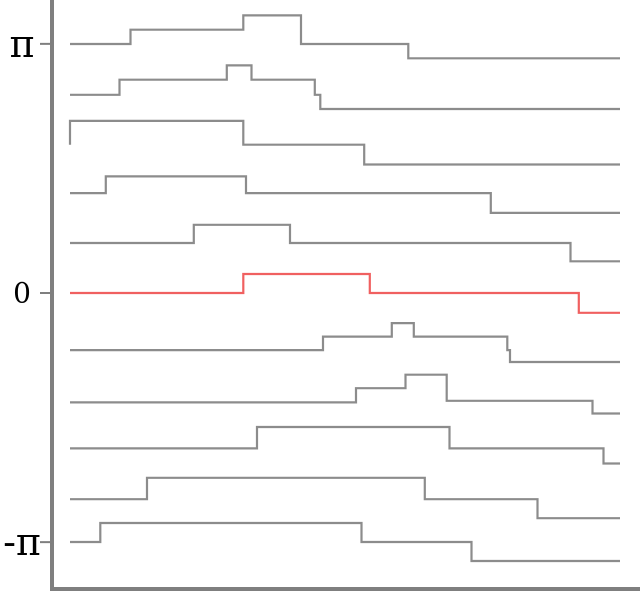  Describe the element at coordinates (22, 293) in the screenshot. I see `y-tick-label: 0` at that location.